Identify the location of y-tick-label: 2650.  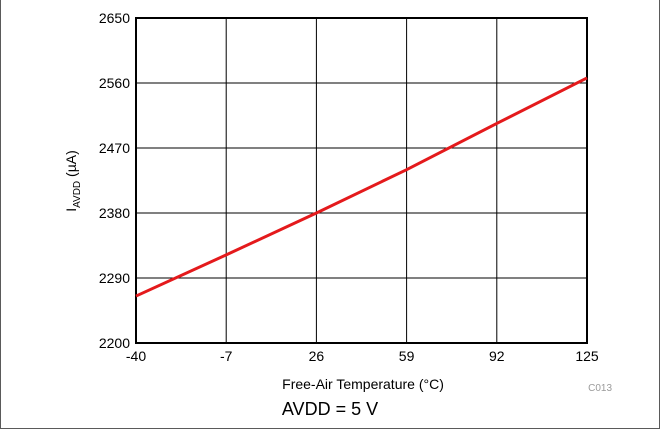
(114, 18).